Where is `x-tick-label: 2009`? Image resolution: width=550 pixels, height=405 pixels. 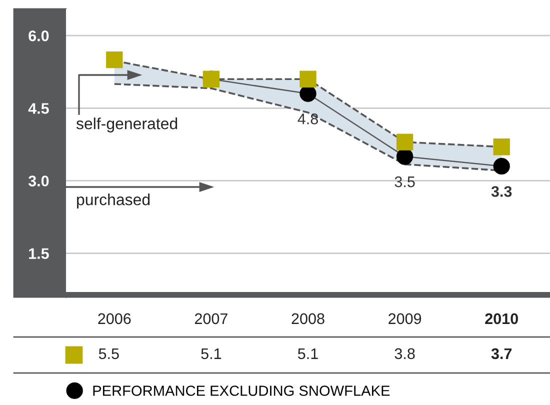 x-tick-label: 2009 is located at coordinates (405, 318).